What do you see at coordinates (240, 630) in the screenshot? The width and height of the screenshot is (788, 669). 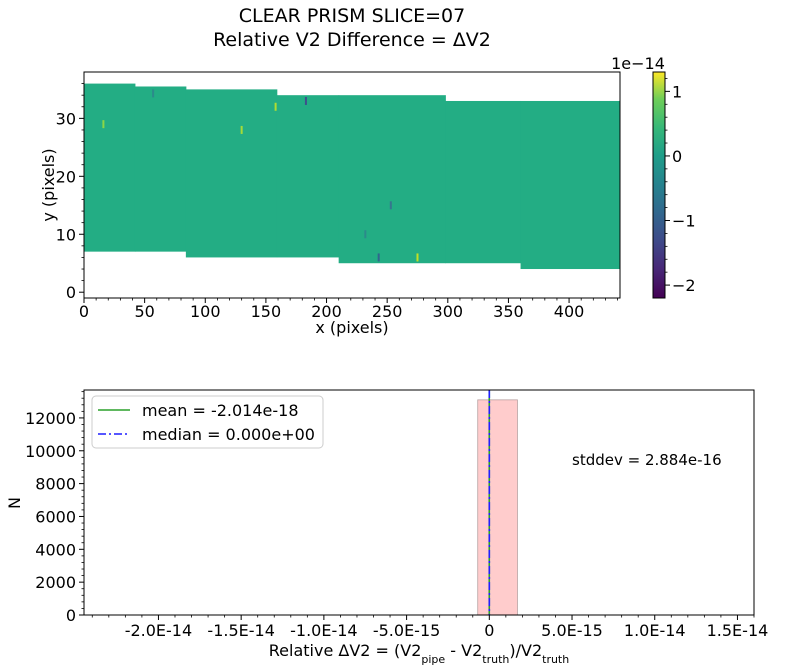 I see `histogram-x-tick-label-1: -1.5E-14` at bounding box center [240, 630].